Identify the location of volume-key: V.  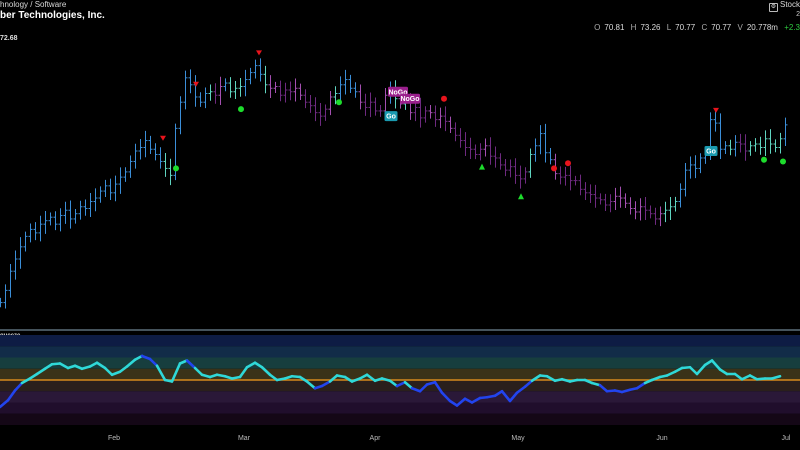
(740, 27).